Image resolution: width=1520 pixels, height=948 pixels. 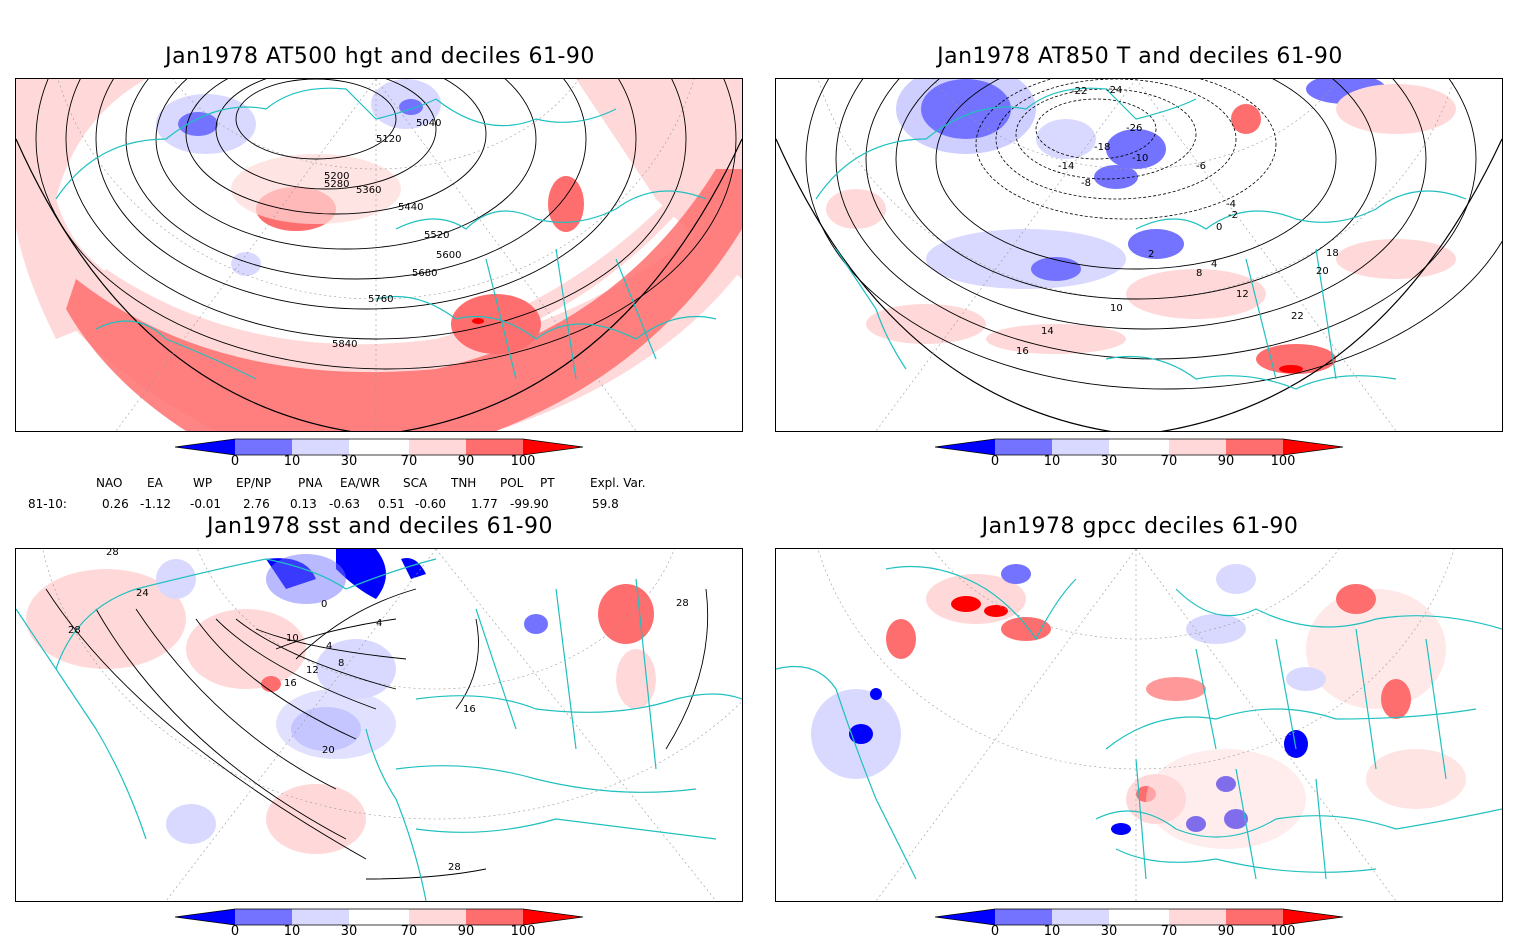 What do you see at coordinates (303, 504) in the screenshot?
I see `index-value: 0.13` at bounding box center [303, 504].